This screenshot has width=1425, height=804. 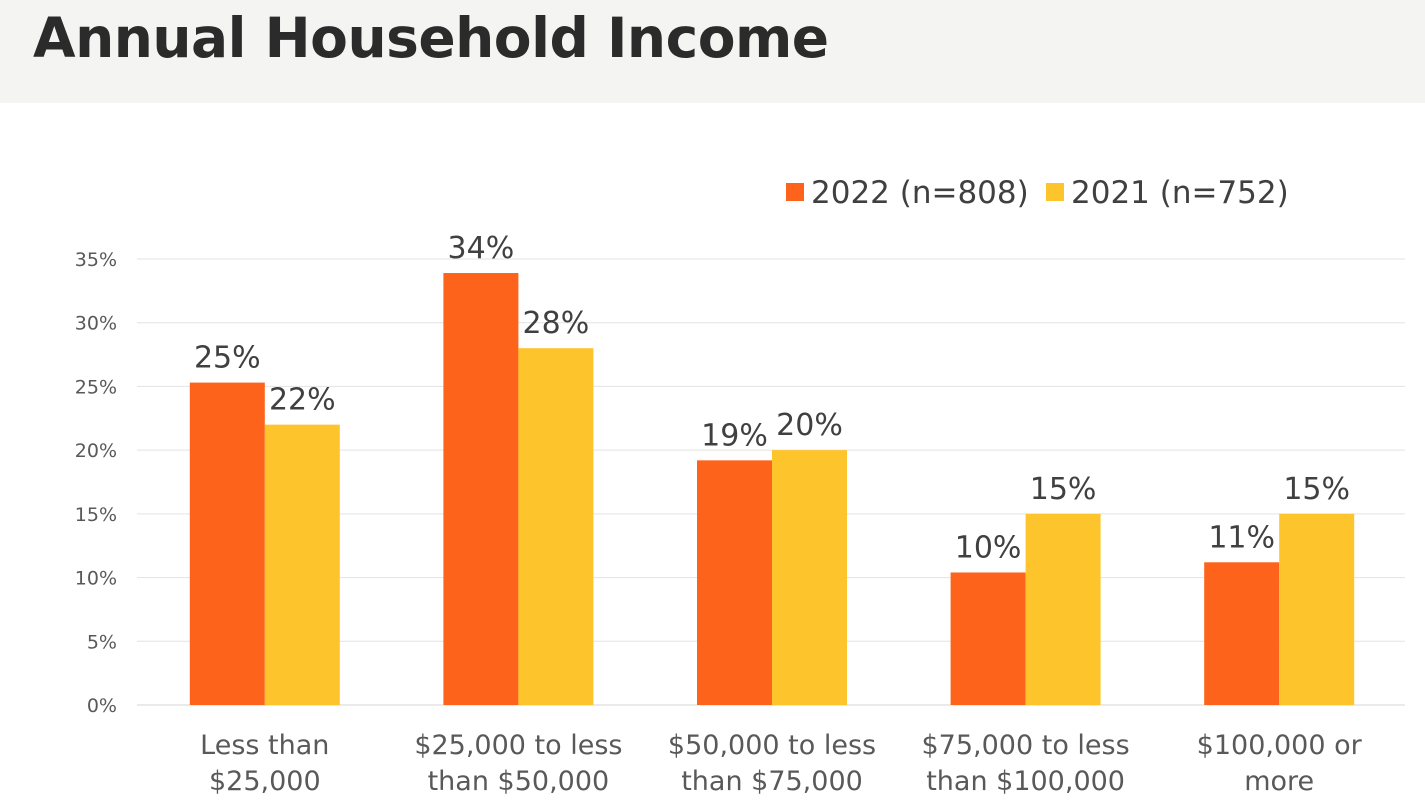 What do you see at coordinates (431, 38) in the screenshot?
I see `page-title: Annual Household Income` at bounding box center [431, 38].